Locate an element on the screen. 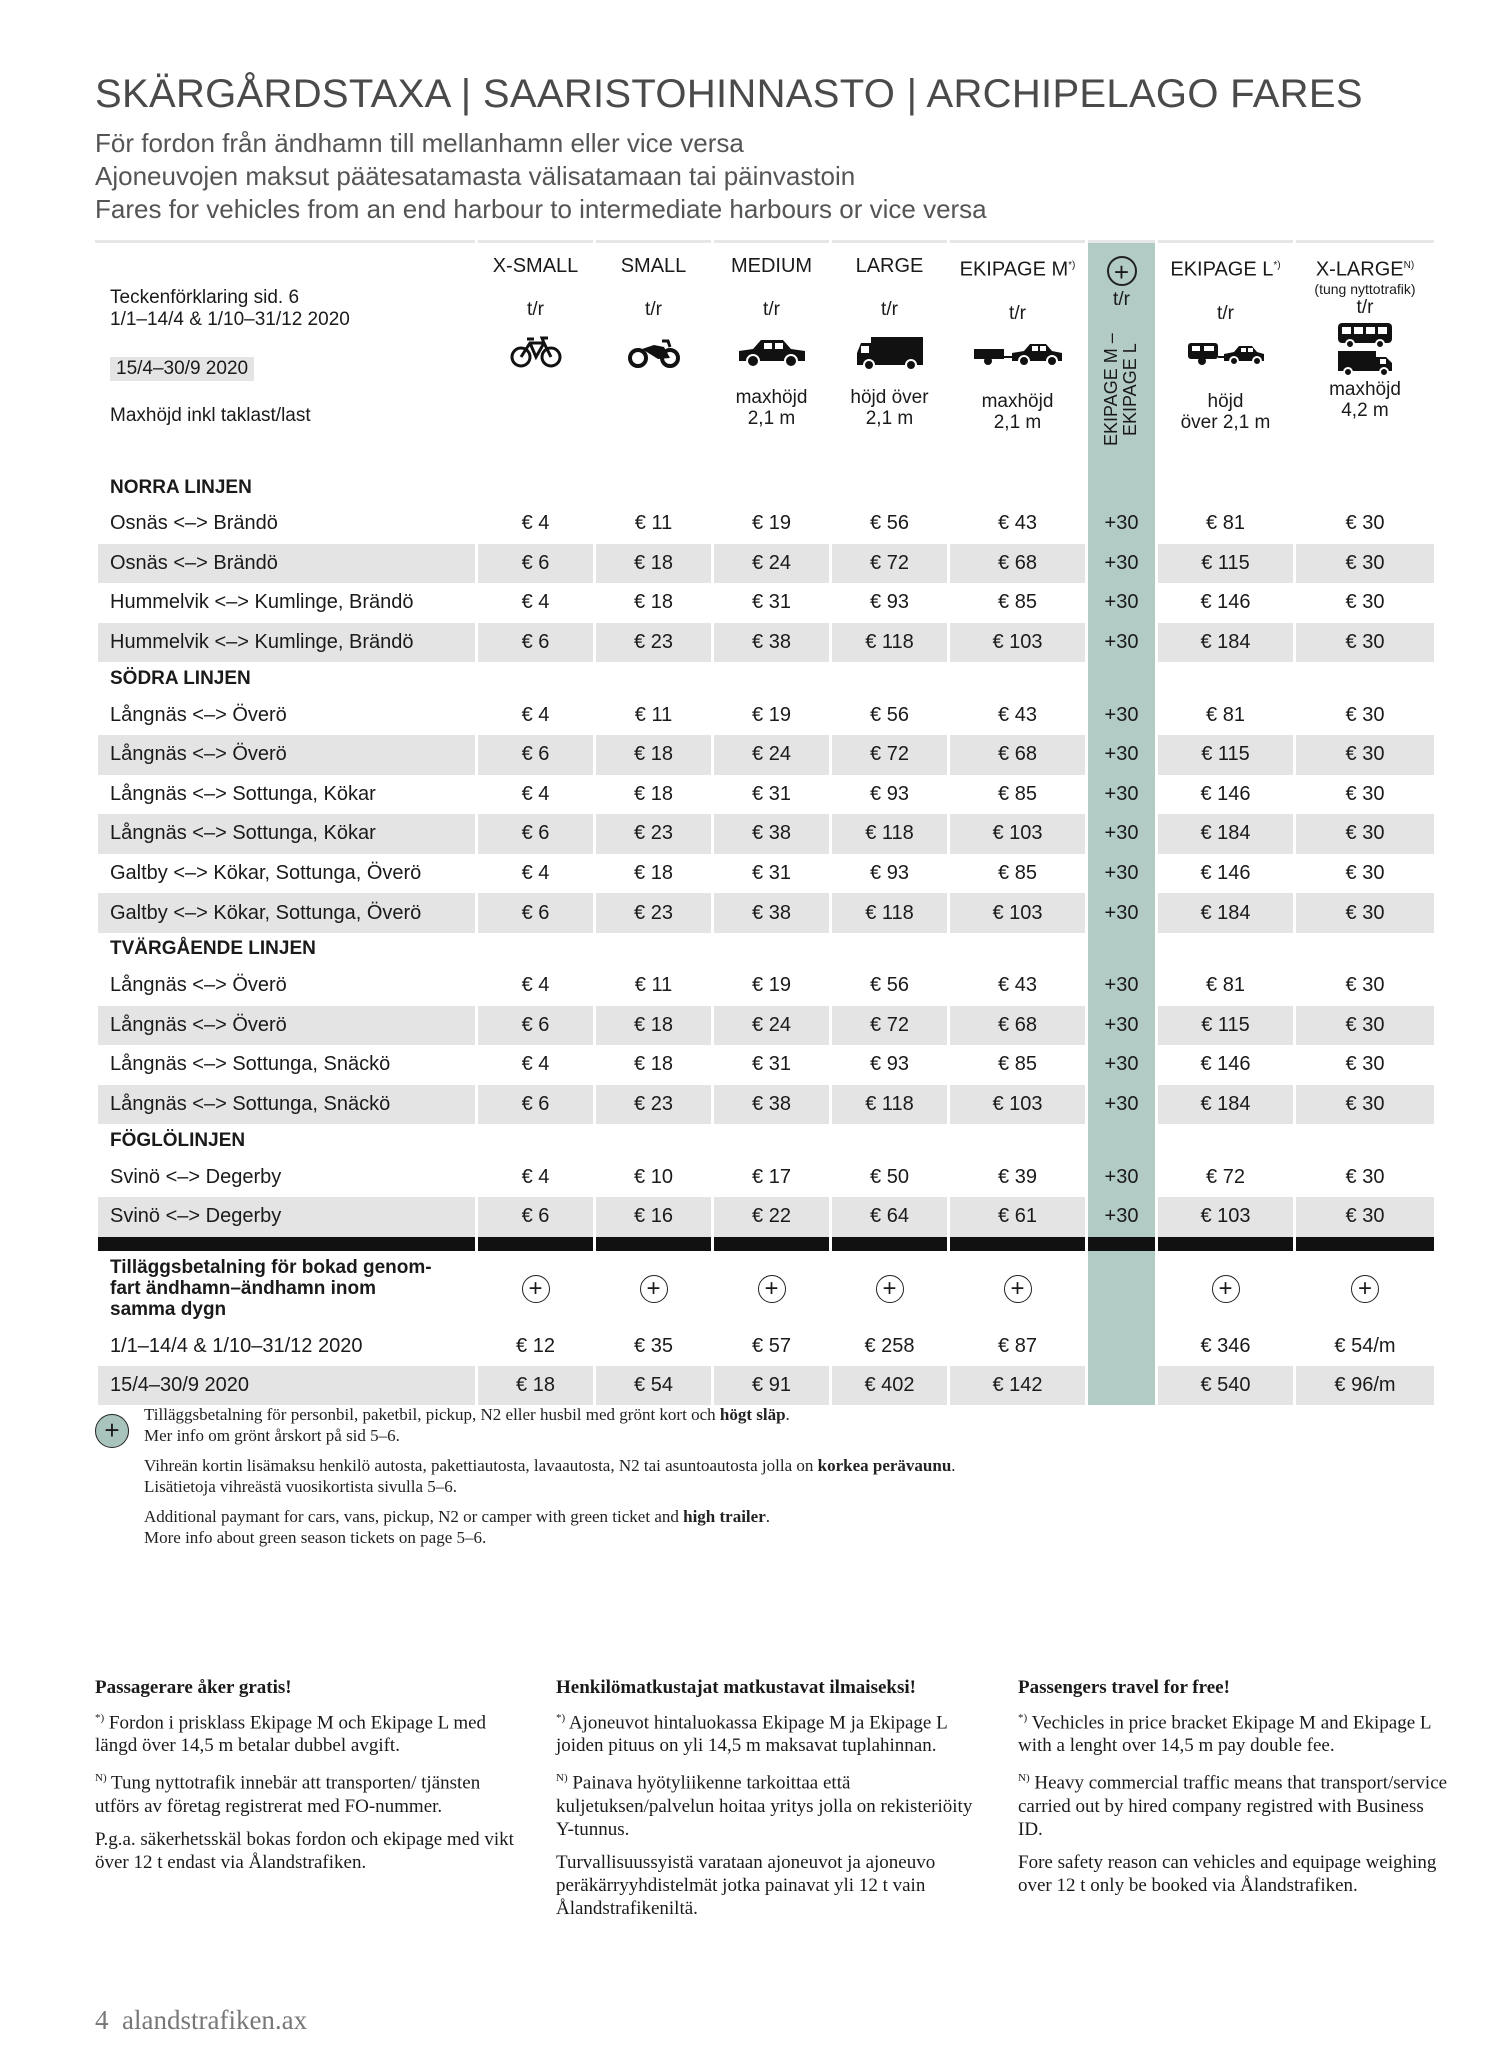 The width and height of the screenshot is (1497, 2048). green-ticket-plus-icon: + is located at coordinates (112, 1431).